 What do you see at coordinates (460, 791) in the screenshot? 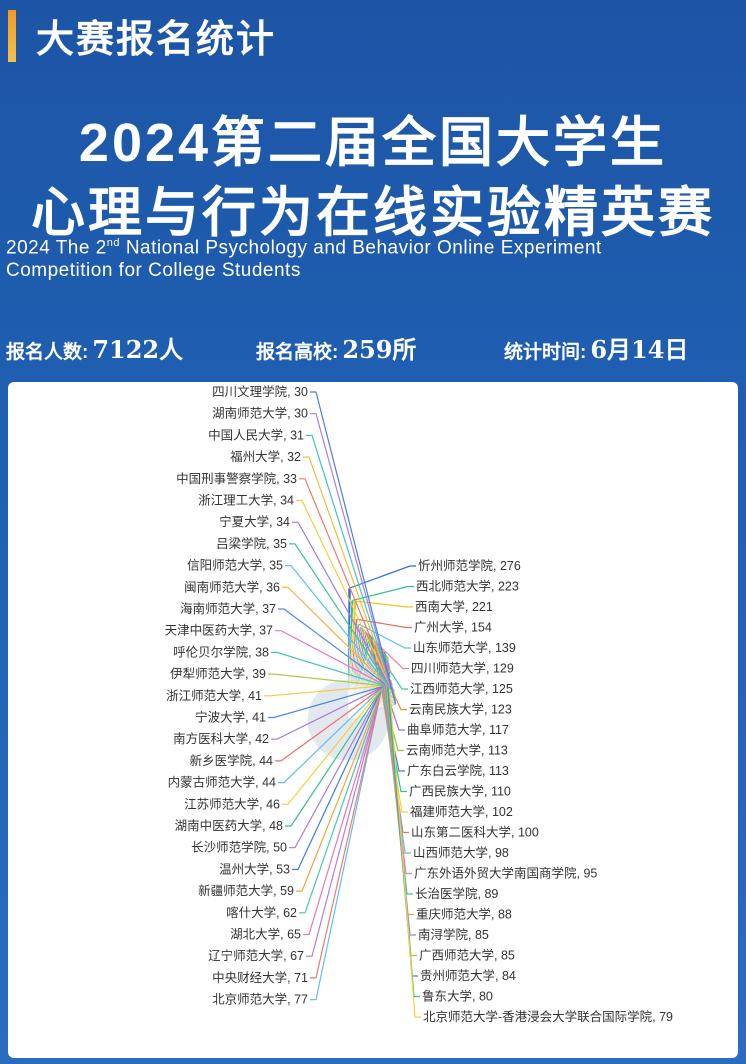
I see `slice-label: 广西民族大学, 110` at bounding box center [460, 791].